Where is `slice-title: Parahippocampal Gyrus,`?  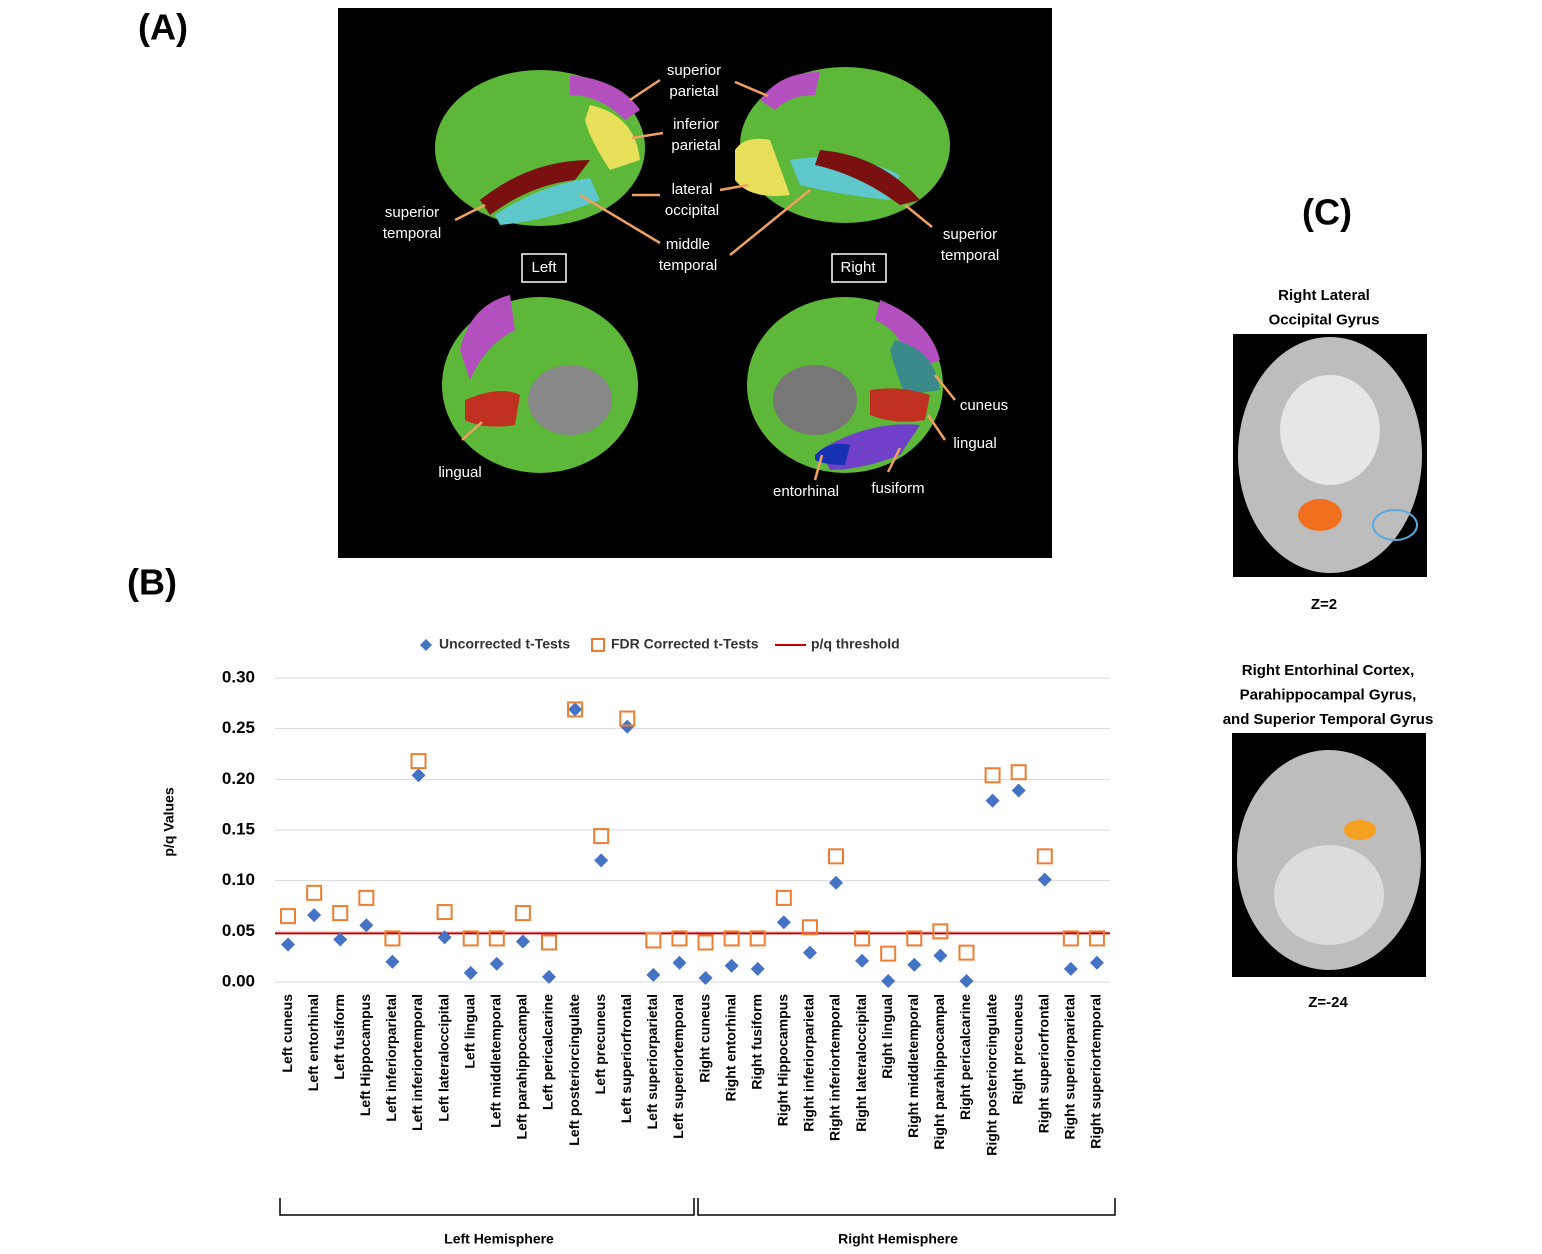
slice-title: Parahippocampal Gyrus, is located at coordinates (1328, 694).